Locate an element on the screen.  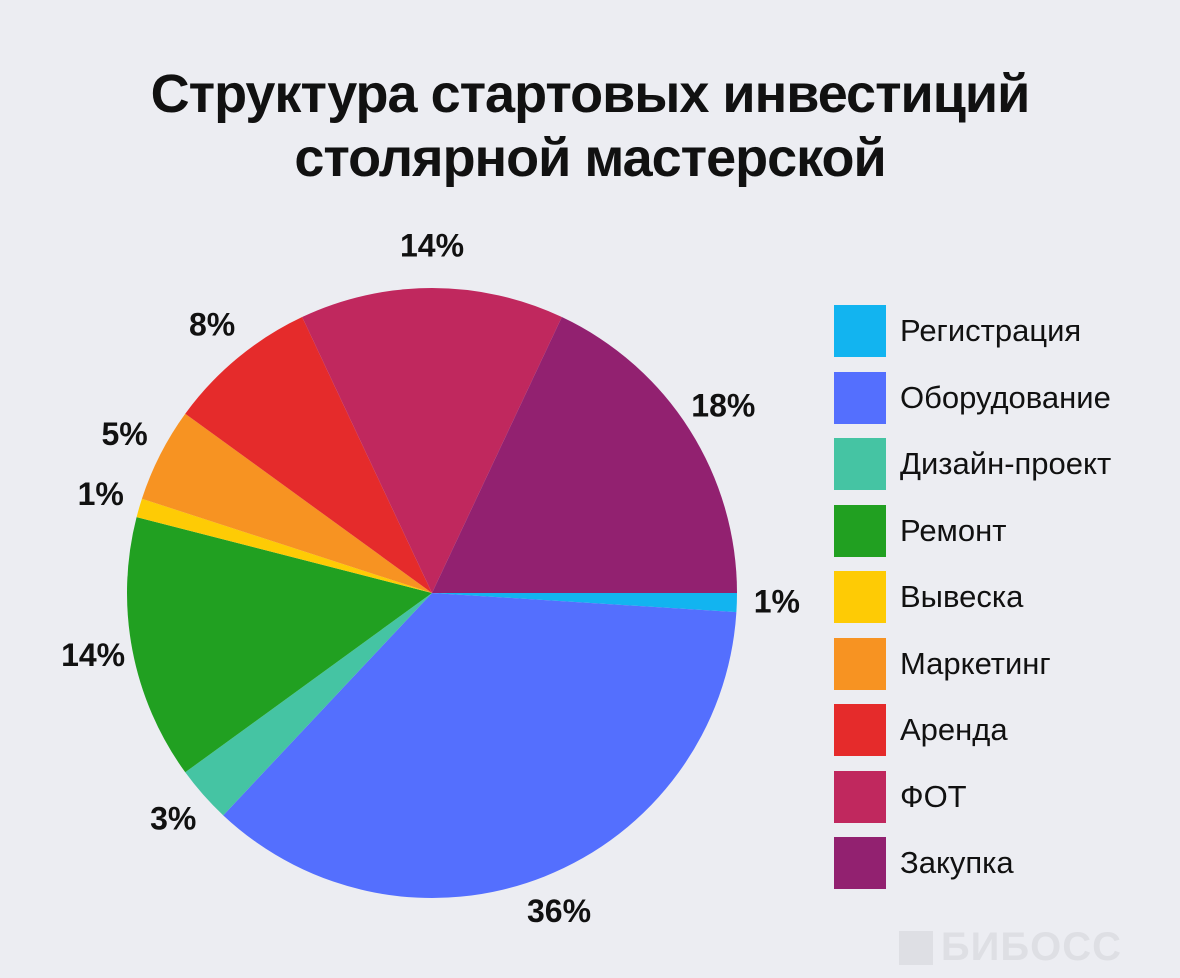
pie-value-label-2: 36% is located at coordinates (559, 911).